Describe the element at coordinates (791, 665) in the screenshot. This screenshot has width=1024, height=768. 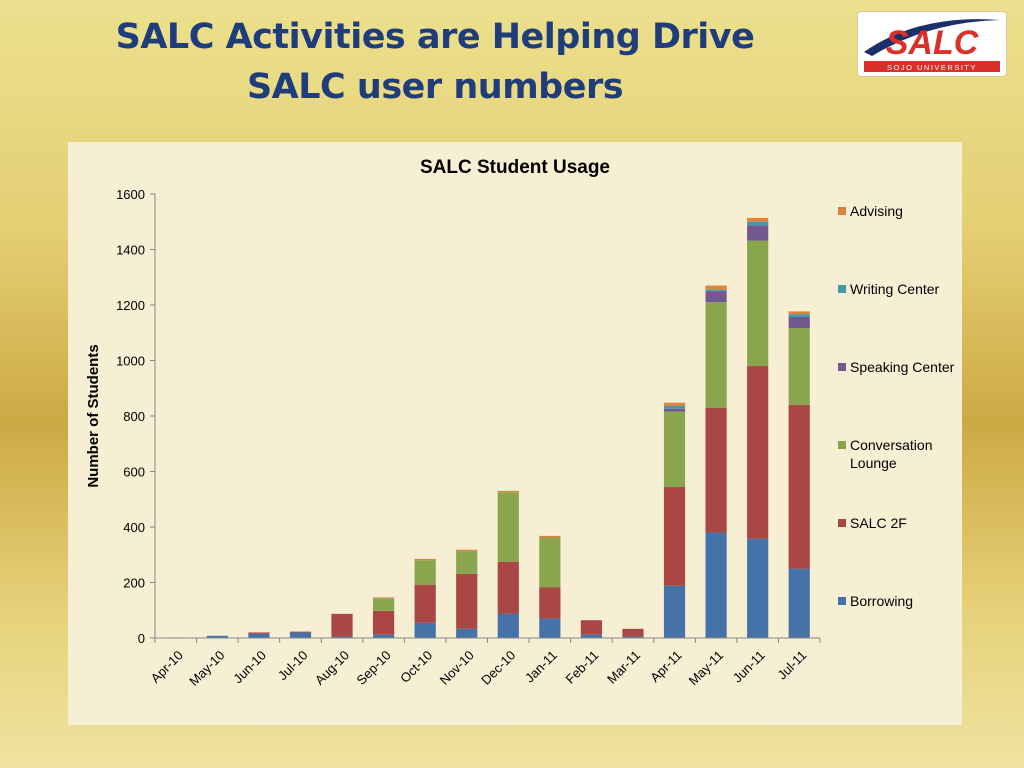
I see `x-tick-label: Jul-11` at that location.